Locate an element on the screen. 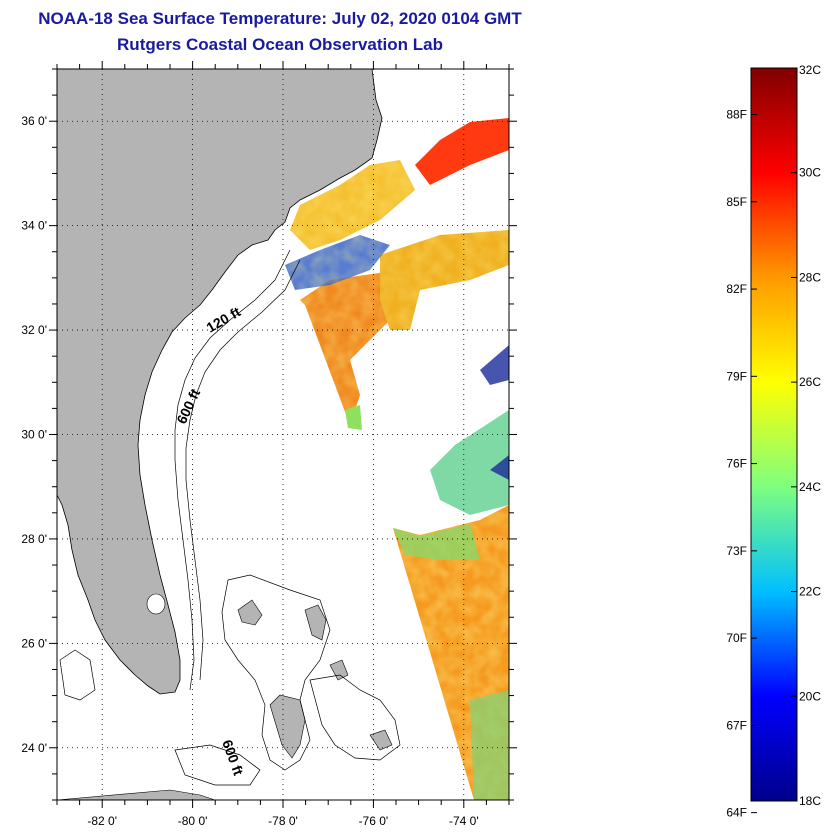  colorbar-c-label: 32C is located at coordinates (810, 70).